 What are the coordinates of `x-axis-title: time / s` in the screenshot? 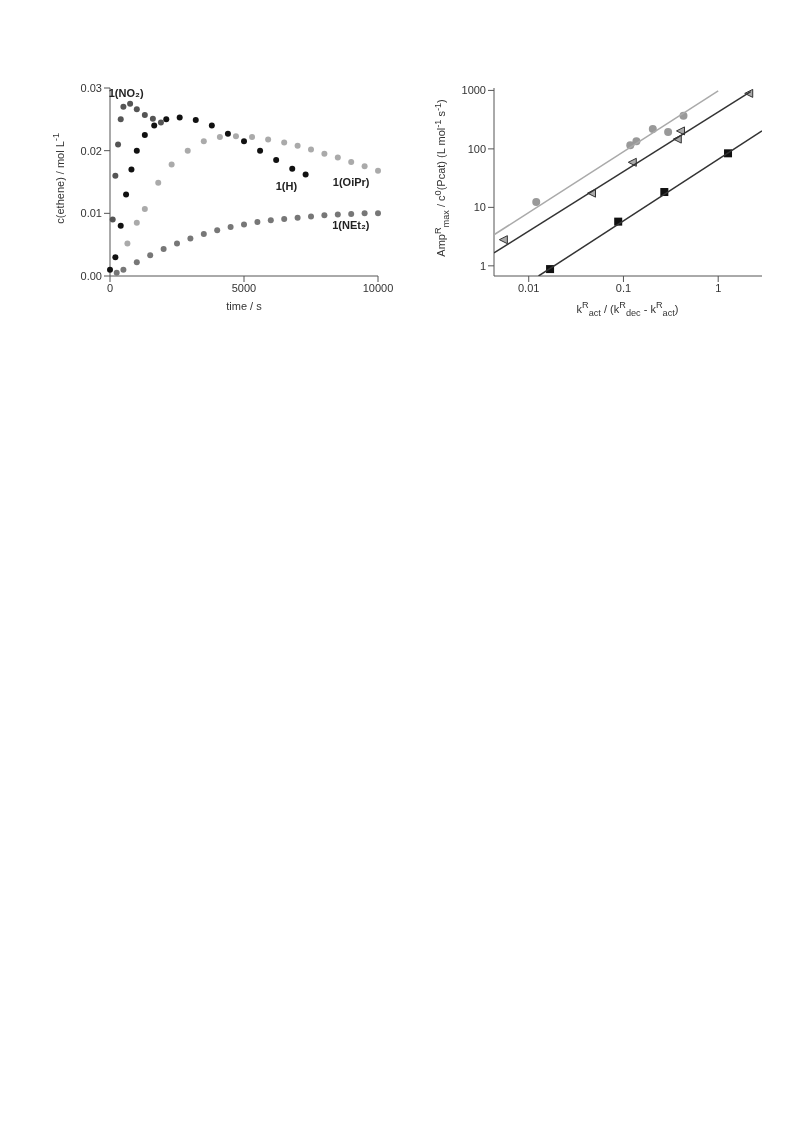 It's located at (244, 306).